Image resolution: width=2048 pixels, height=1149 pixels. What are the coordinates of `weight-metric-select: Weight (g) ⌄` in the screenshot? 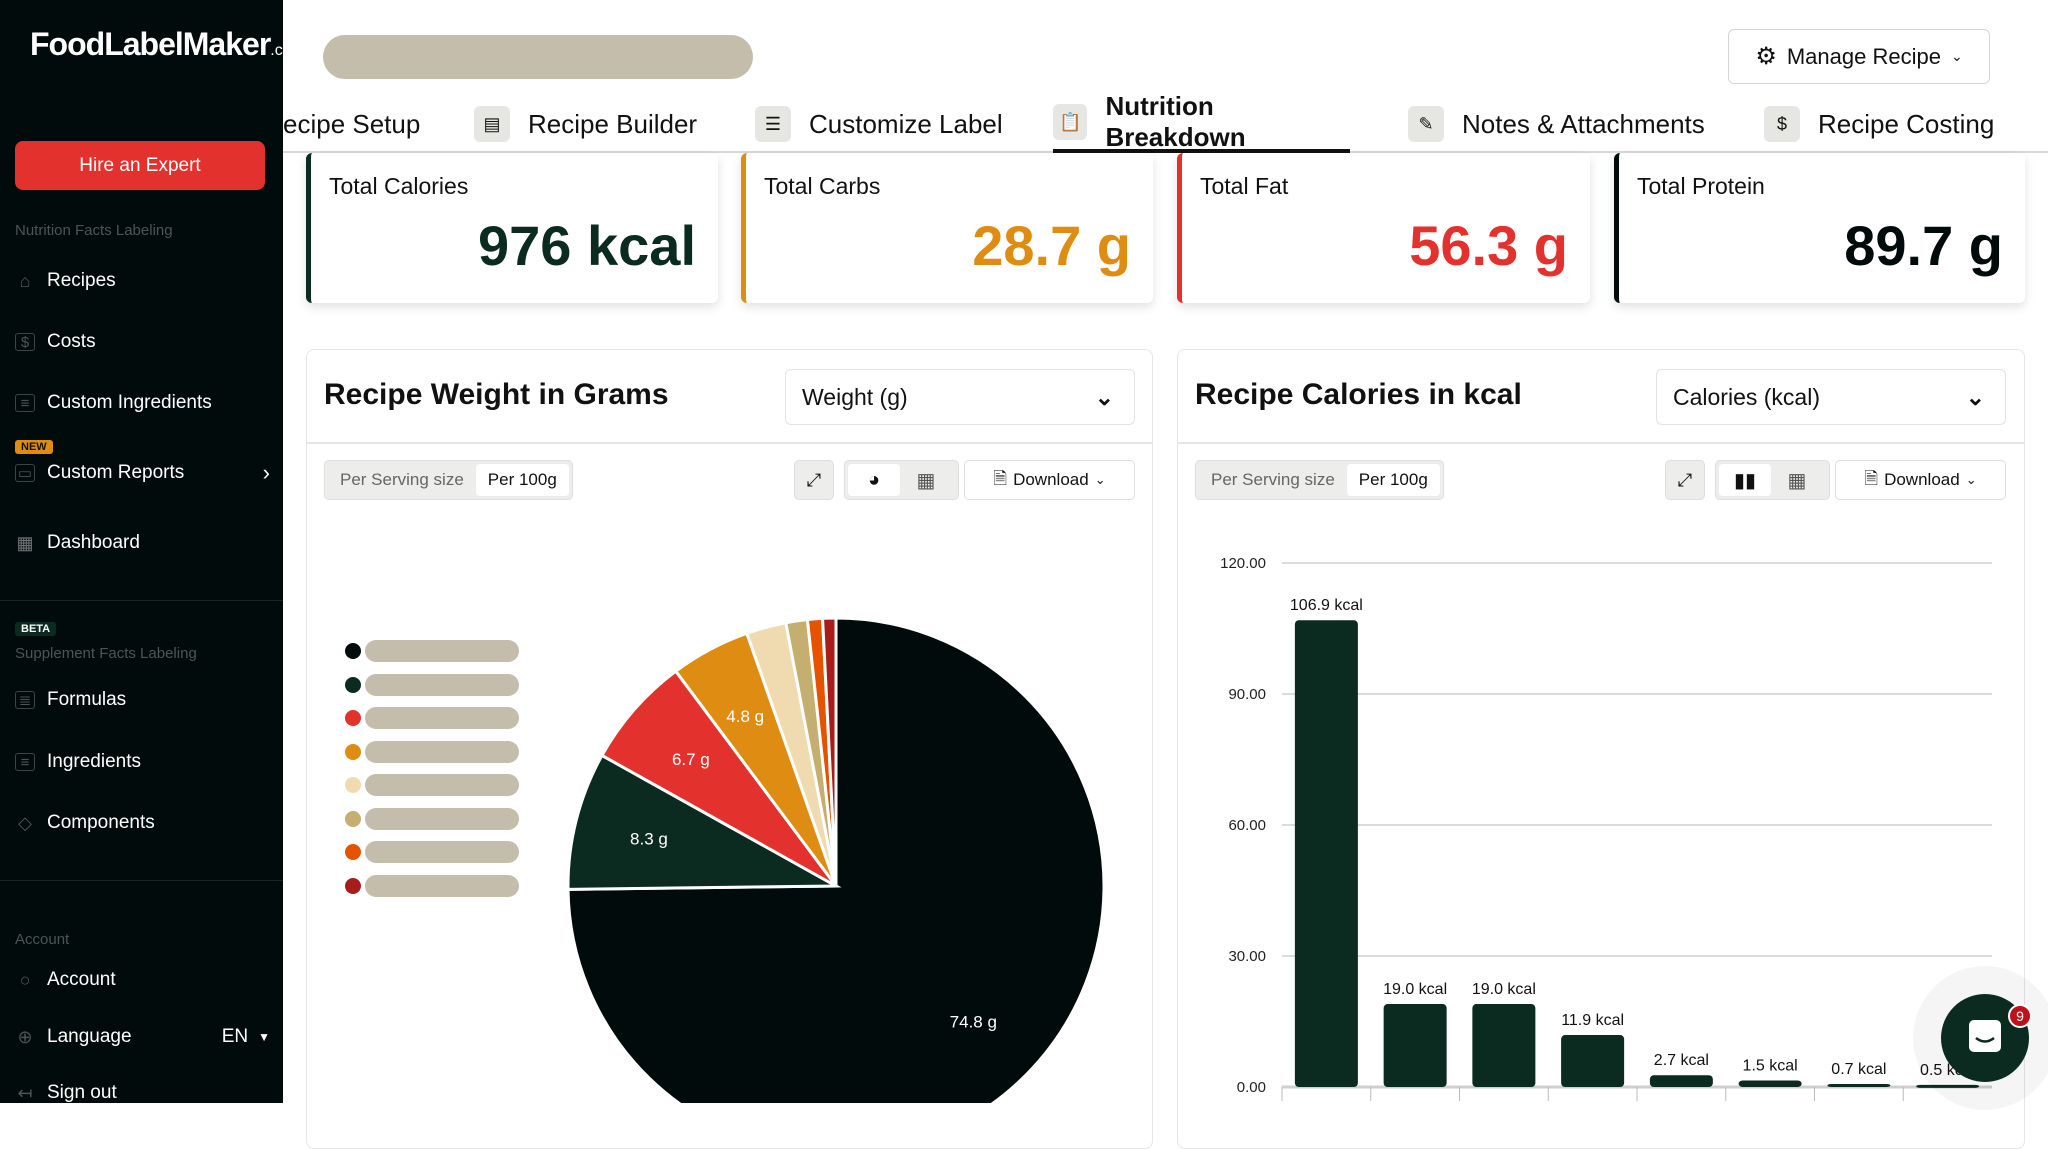 It's located at (960, 397).